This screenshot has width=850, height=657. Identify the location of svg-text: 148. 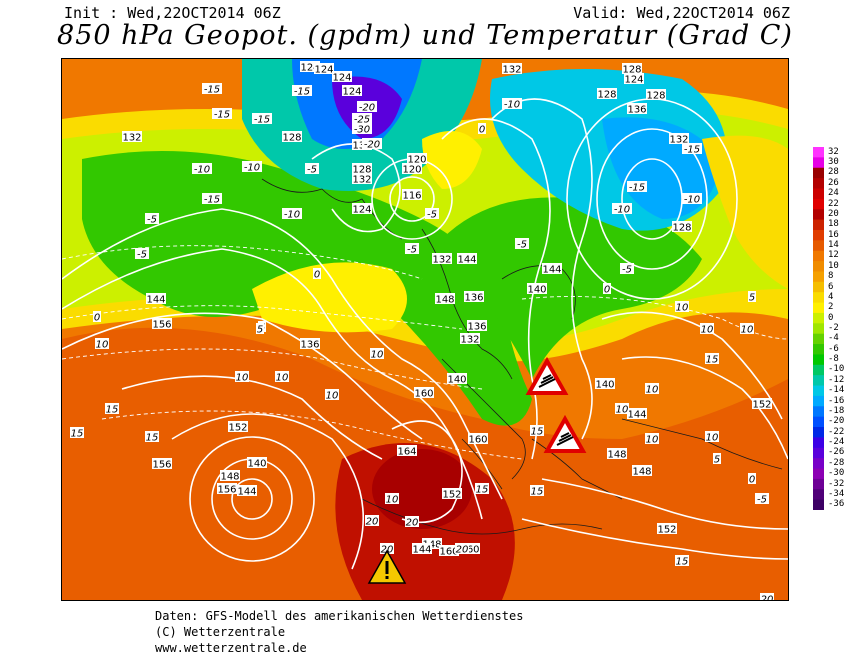
(616, 455).